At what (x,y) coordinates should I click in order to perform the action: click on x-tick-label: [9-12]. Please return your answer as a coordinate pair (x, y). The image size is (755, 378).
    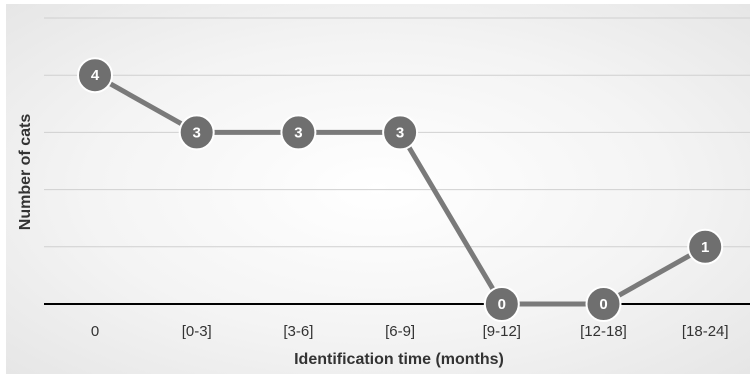
    Looking at the image, I should click on (502, 331).